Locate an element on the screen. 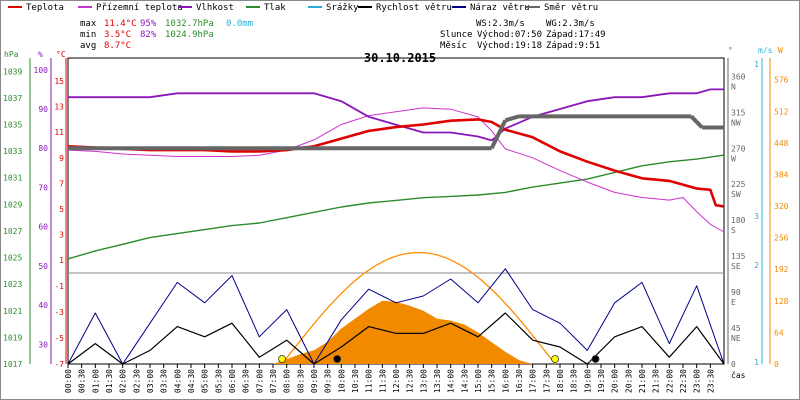 The width and height of the screenshot is (800, 400). hpa-tick-label: 1023 is located at coordinates (12, 284).